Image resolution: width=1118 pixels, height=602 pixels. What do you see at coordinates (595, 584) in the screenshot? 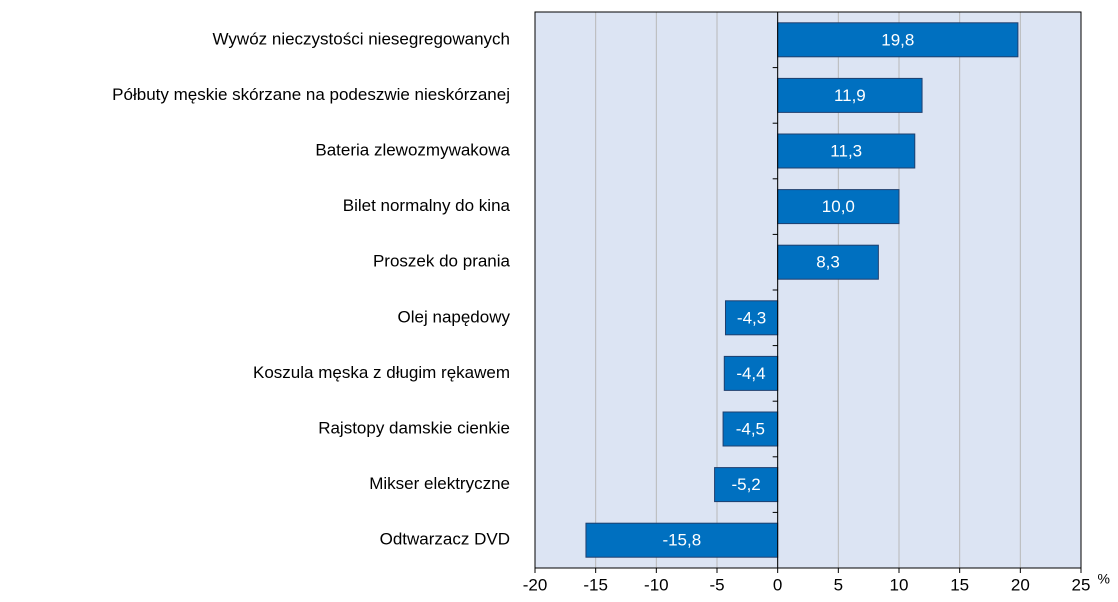
I see `x-tick-label: -15` at bounding box center [595, 584].